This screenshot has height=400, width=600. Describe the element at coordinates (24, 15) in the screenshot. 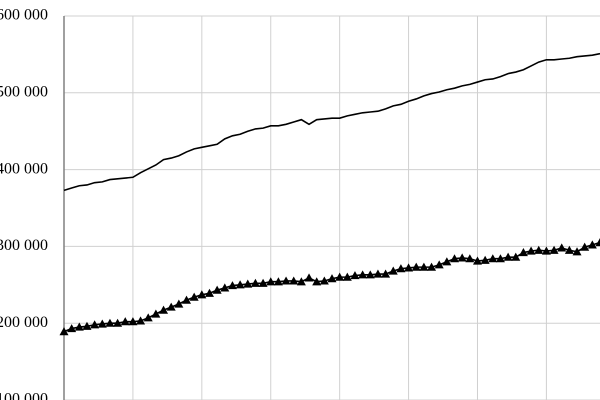

I see `y-tick-label: 600 000` at that location.